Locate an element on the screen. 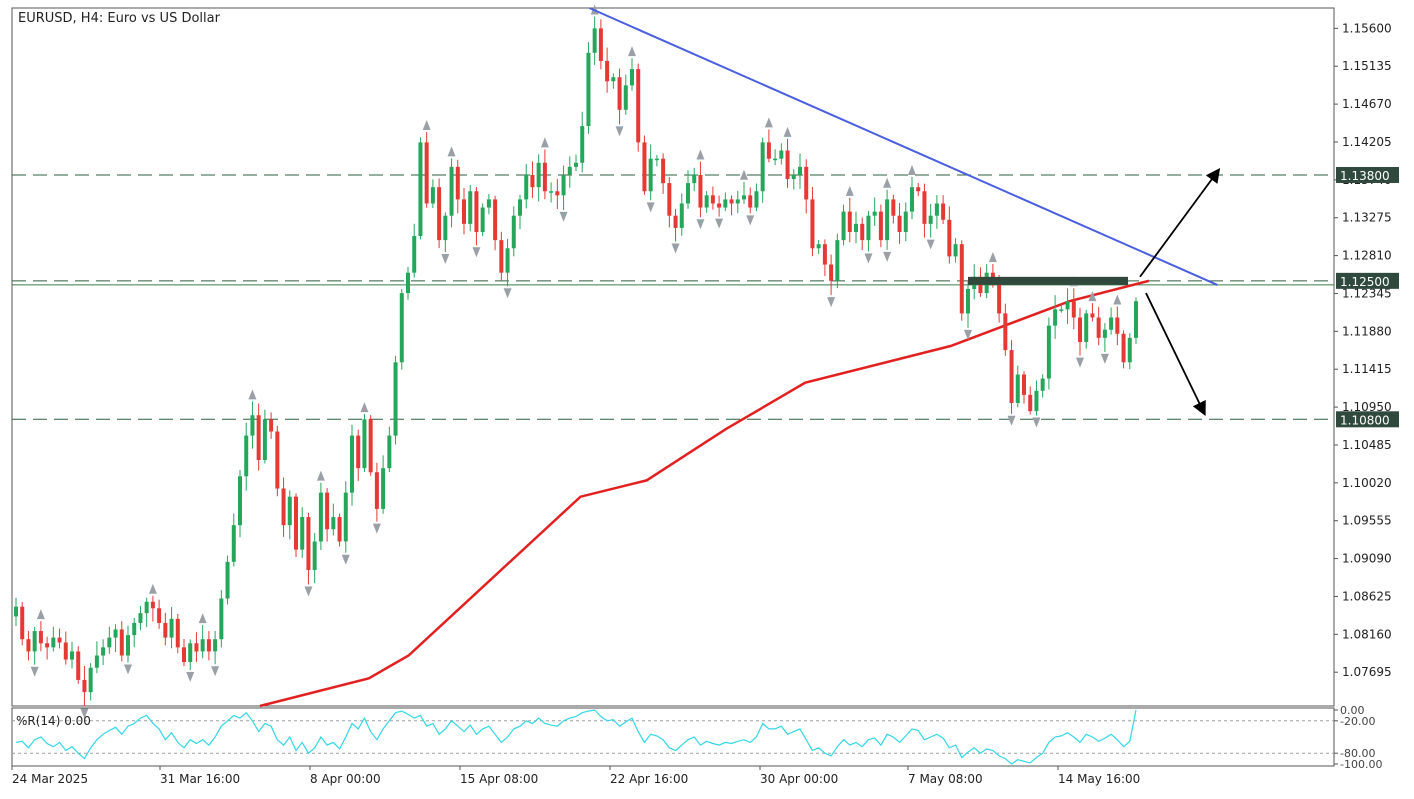 The width and height of the screenshot is (1414, 799). forecast-arrows is located at coordinates (1180, 292).